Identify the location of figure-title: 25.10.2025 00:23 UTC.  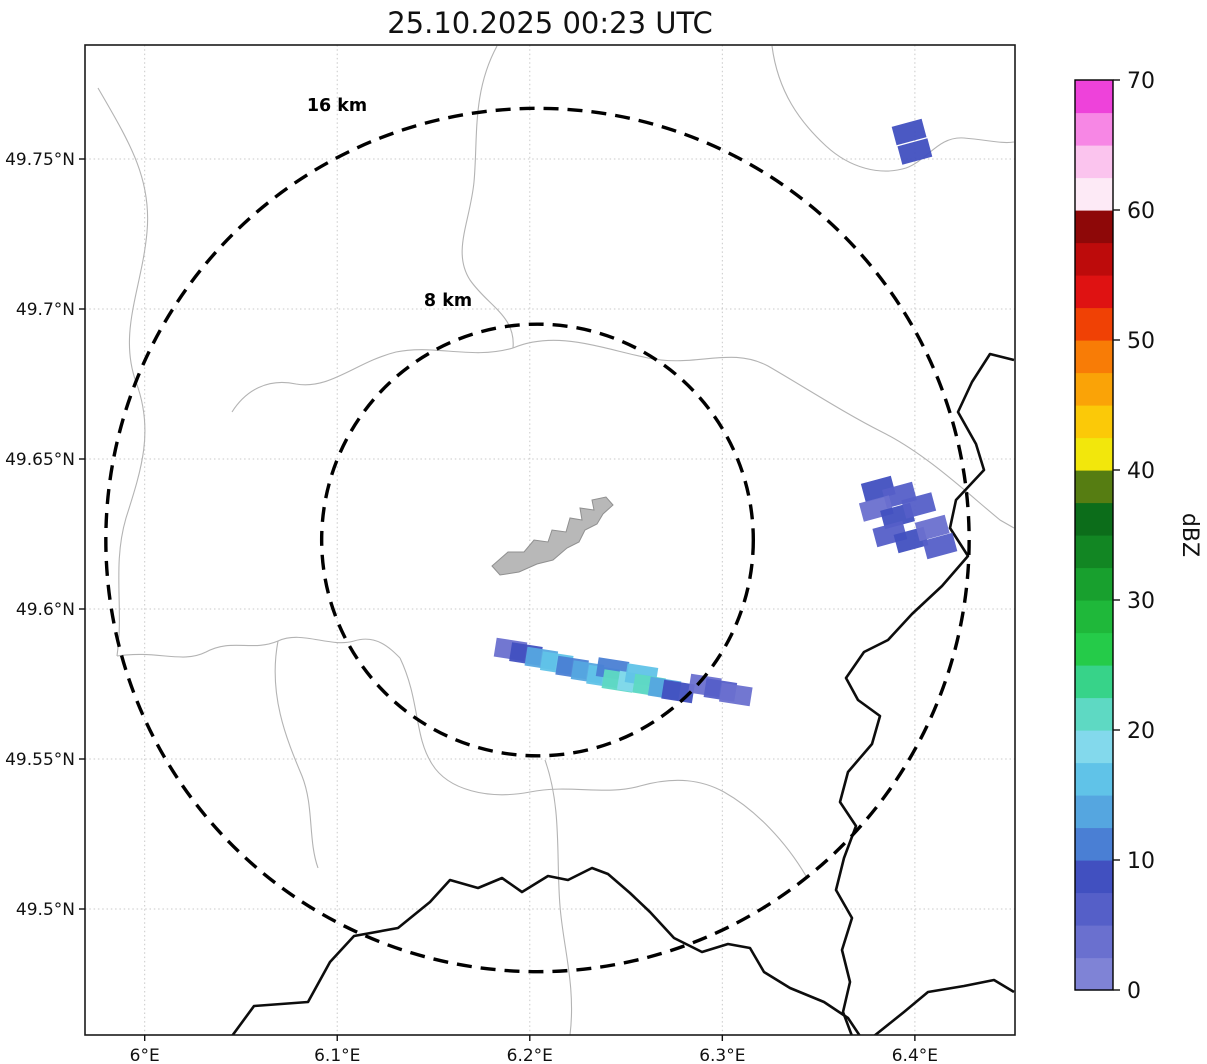
(550, 23).